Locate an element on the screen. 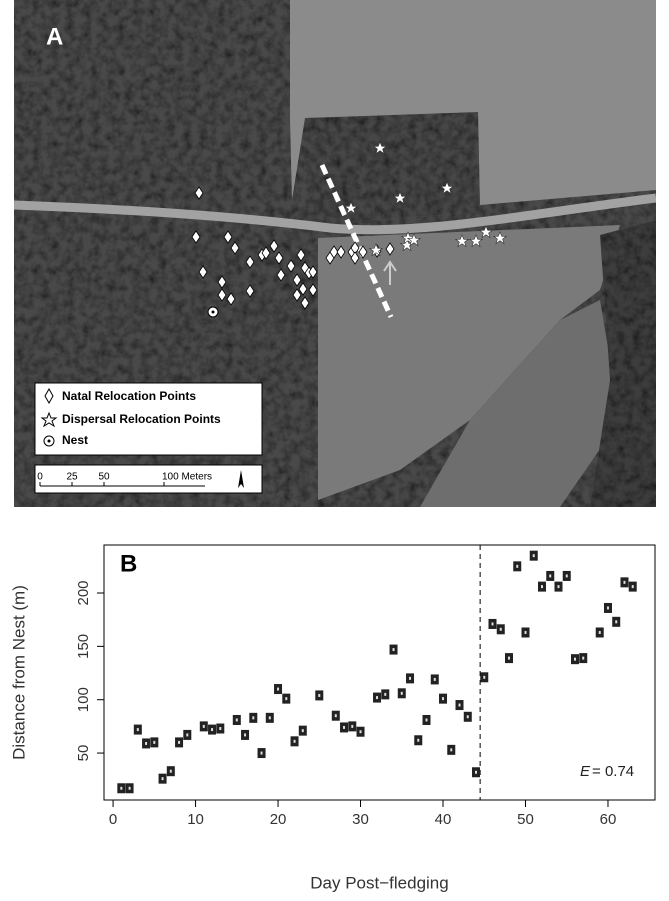  scale-label: 50 is located at coordinates (104, 477).